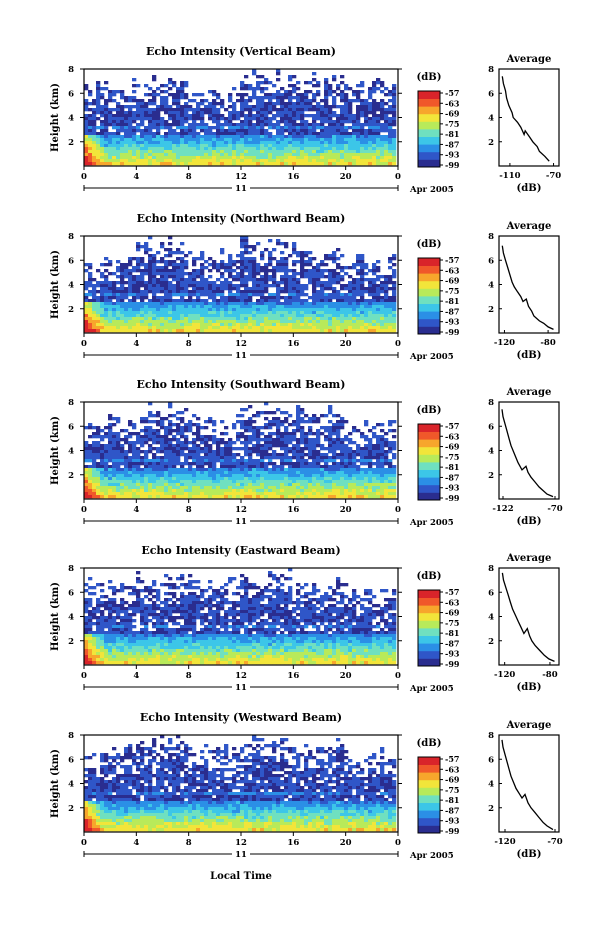  What do you see at coordinates (452, 124) in the screenshot?
I see `colorbar-tick-label: -75` at bounding box center [452, 124].